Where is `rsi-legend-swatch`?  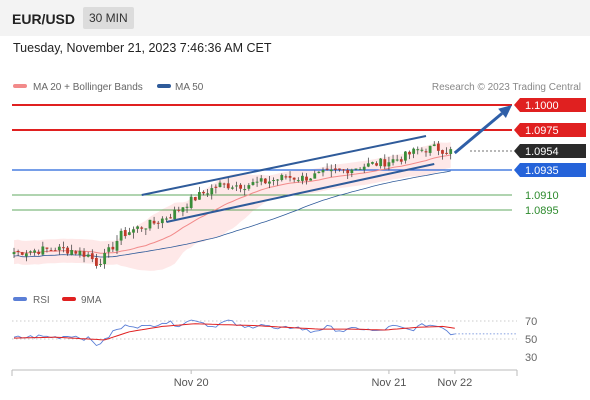
rsi-legend-swatch is located at coordinates (20, 299).